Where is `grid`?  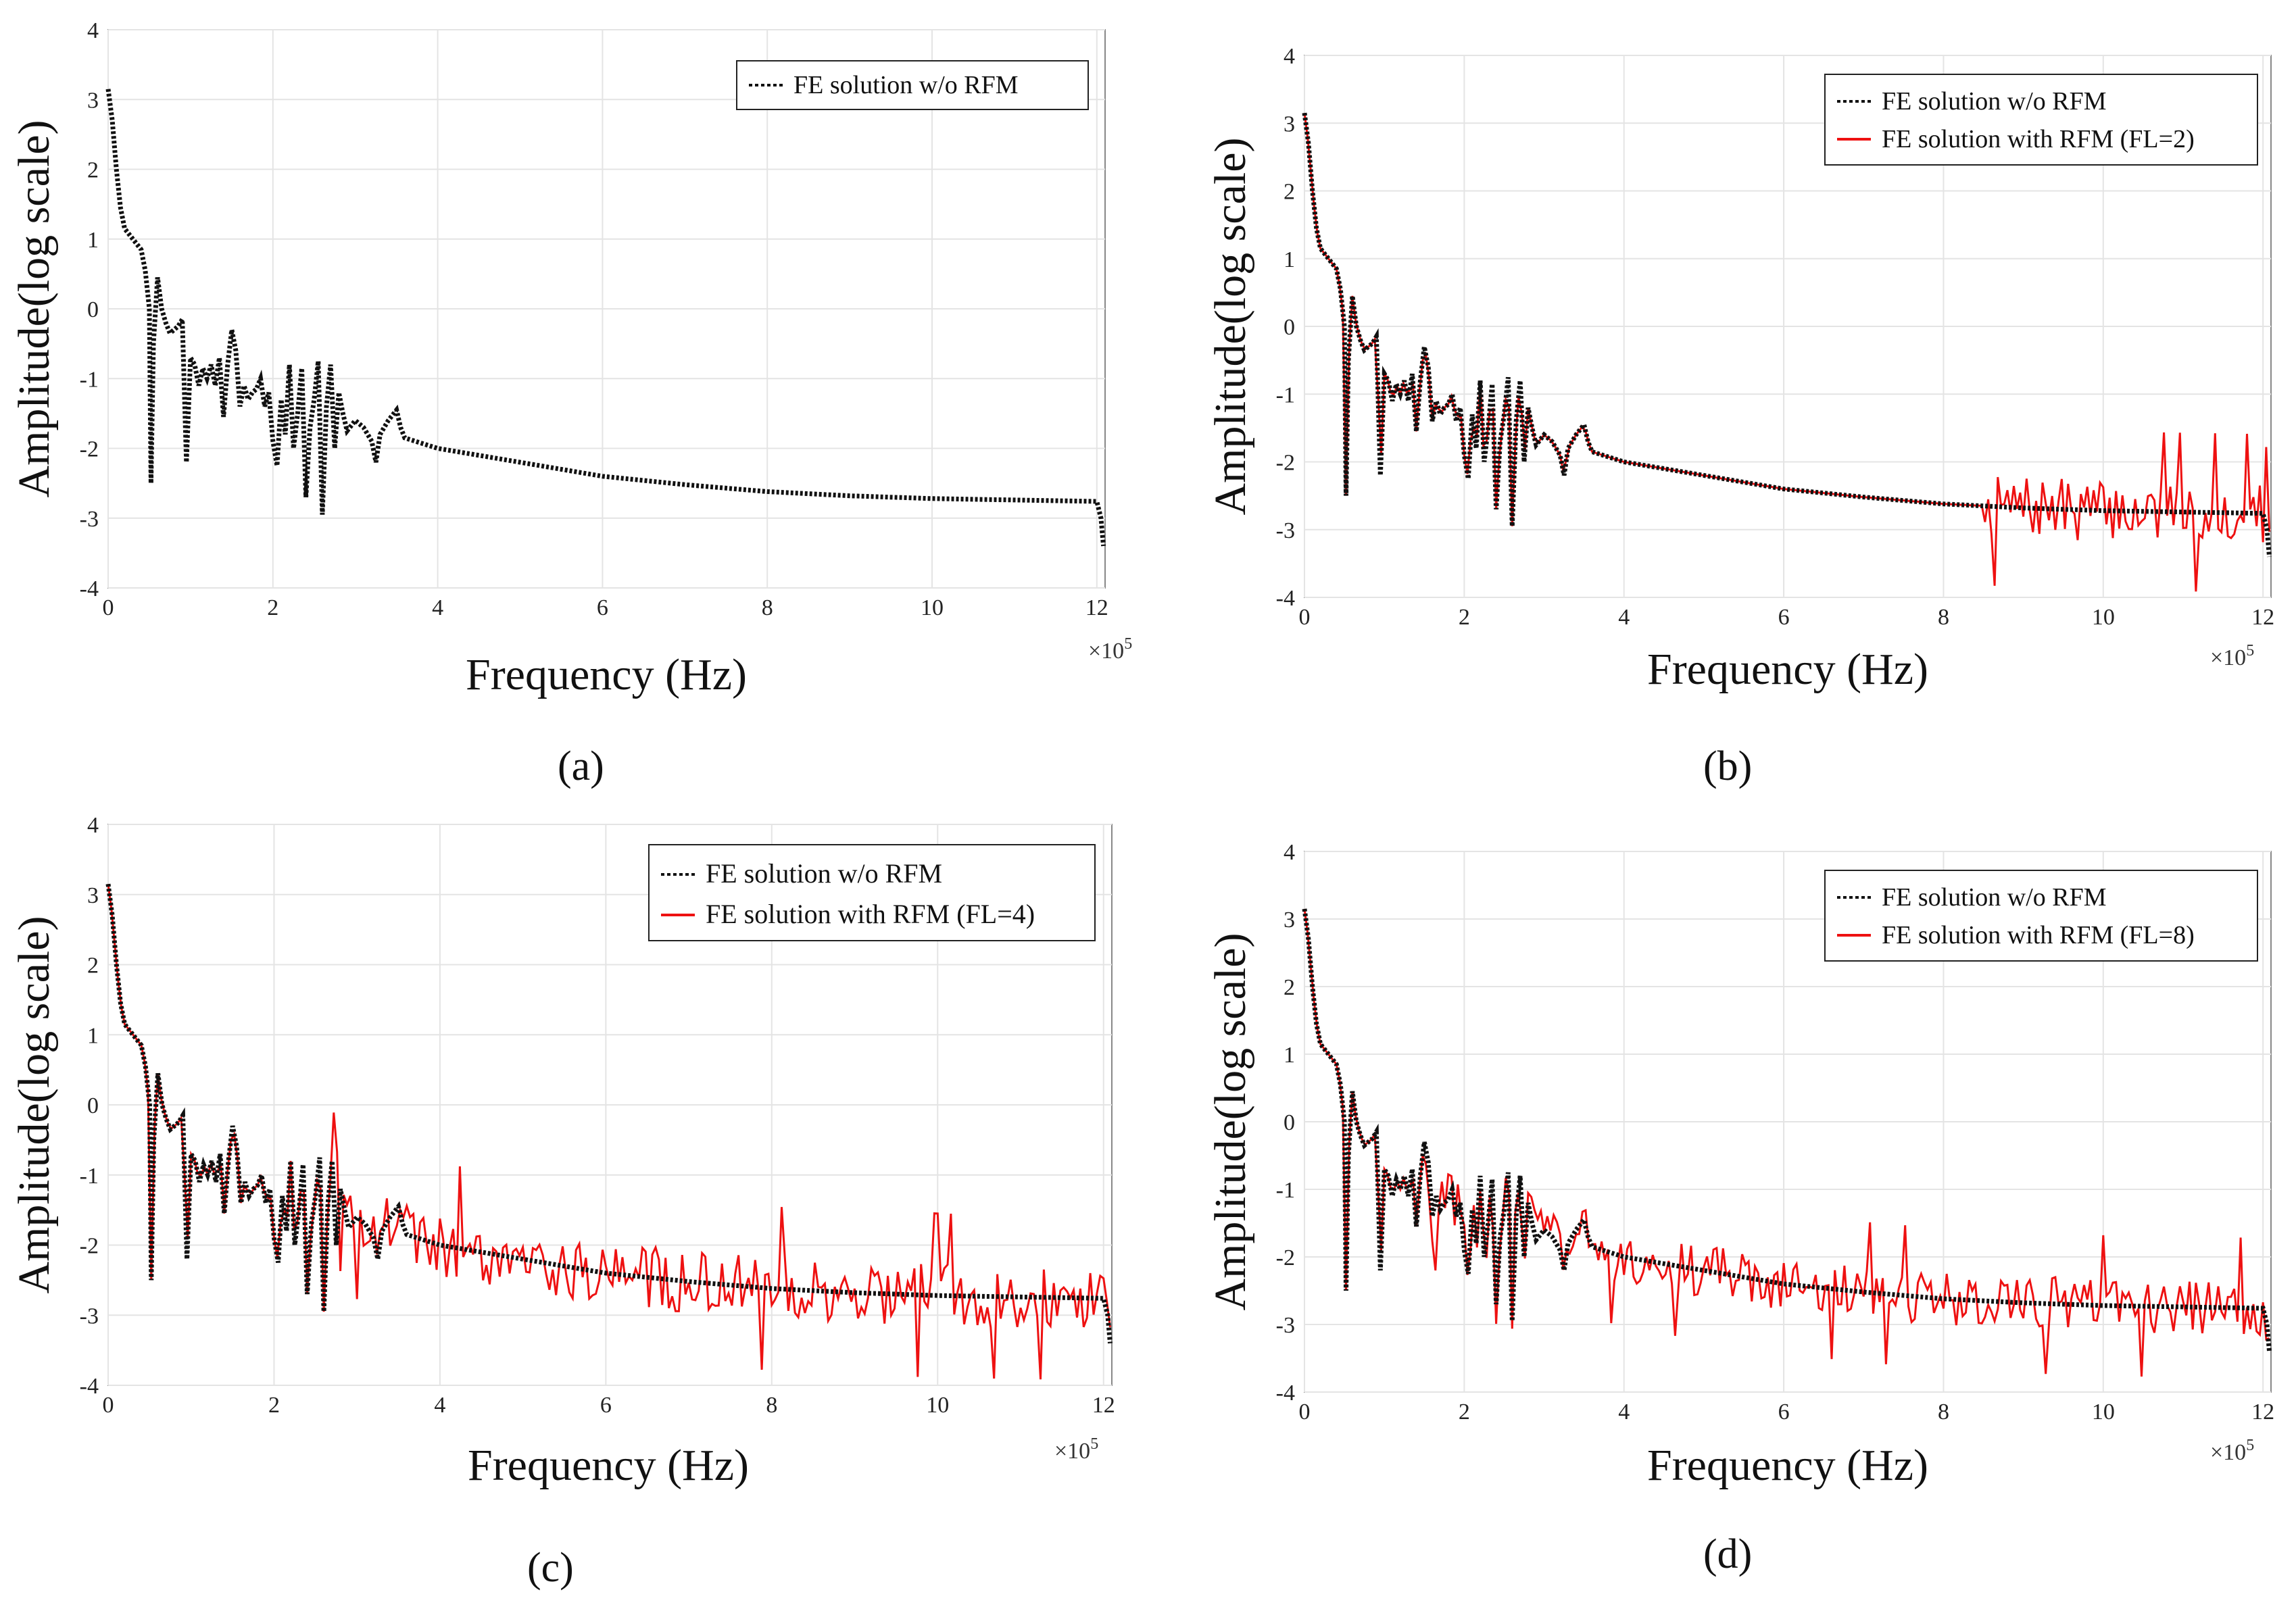 grid is located at coordinates (1787, 1122).